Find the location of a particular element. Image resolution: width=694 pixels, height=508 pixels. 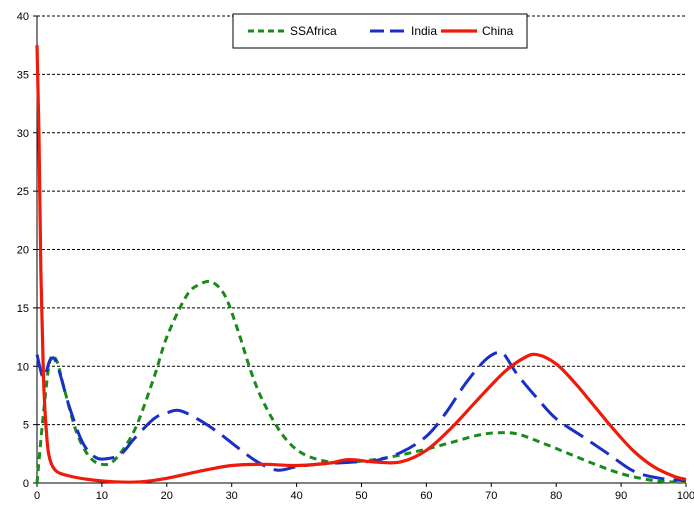

x-tick-label: 50 is located at coordinates (361, 496).